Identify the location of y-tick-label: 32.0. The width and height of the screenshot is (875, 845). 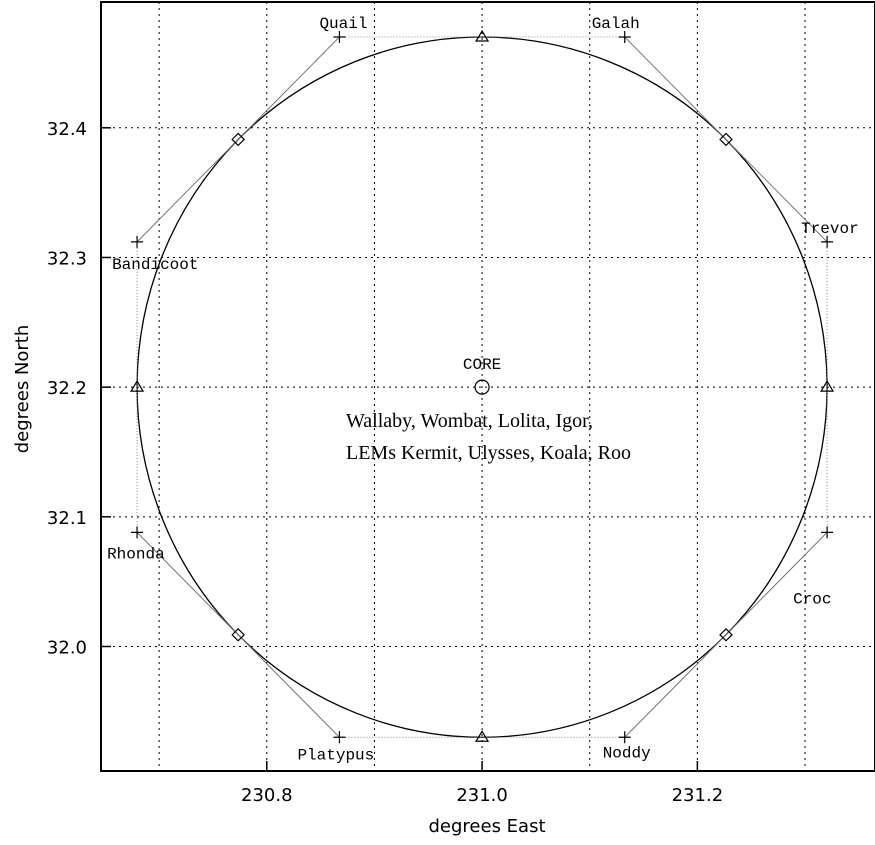
(67, 648).